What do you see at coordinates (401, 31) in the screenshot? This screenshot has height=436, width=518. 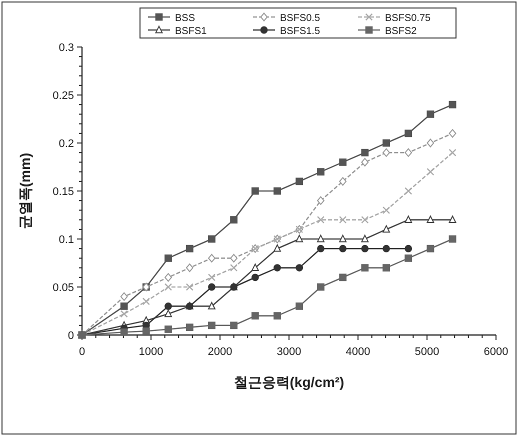 I see `legend-label: BSFS2` at bounding box center [401, 31].